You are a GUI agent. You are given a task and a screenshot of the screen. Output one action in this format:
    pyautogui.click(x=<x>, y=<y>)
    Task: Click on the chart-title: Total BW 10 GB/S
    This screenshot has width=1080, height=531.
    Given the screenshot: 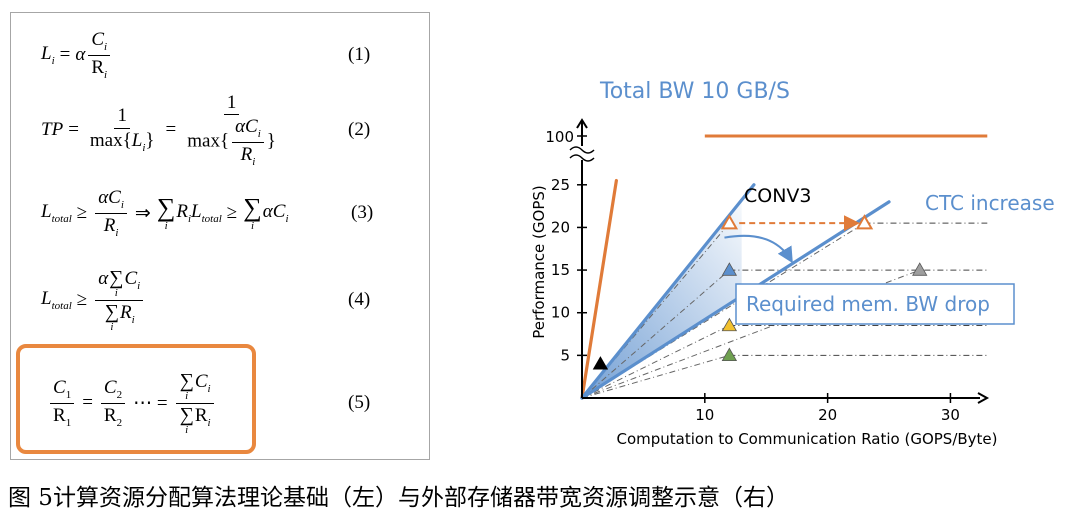 What is the action you would take?
    pyautogui.click(x=694, y=91)
    